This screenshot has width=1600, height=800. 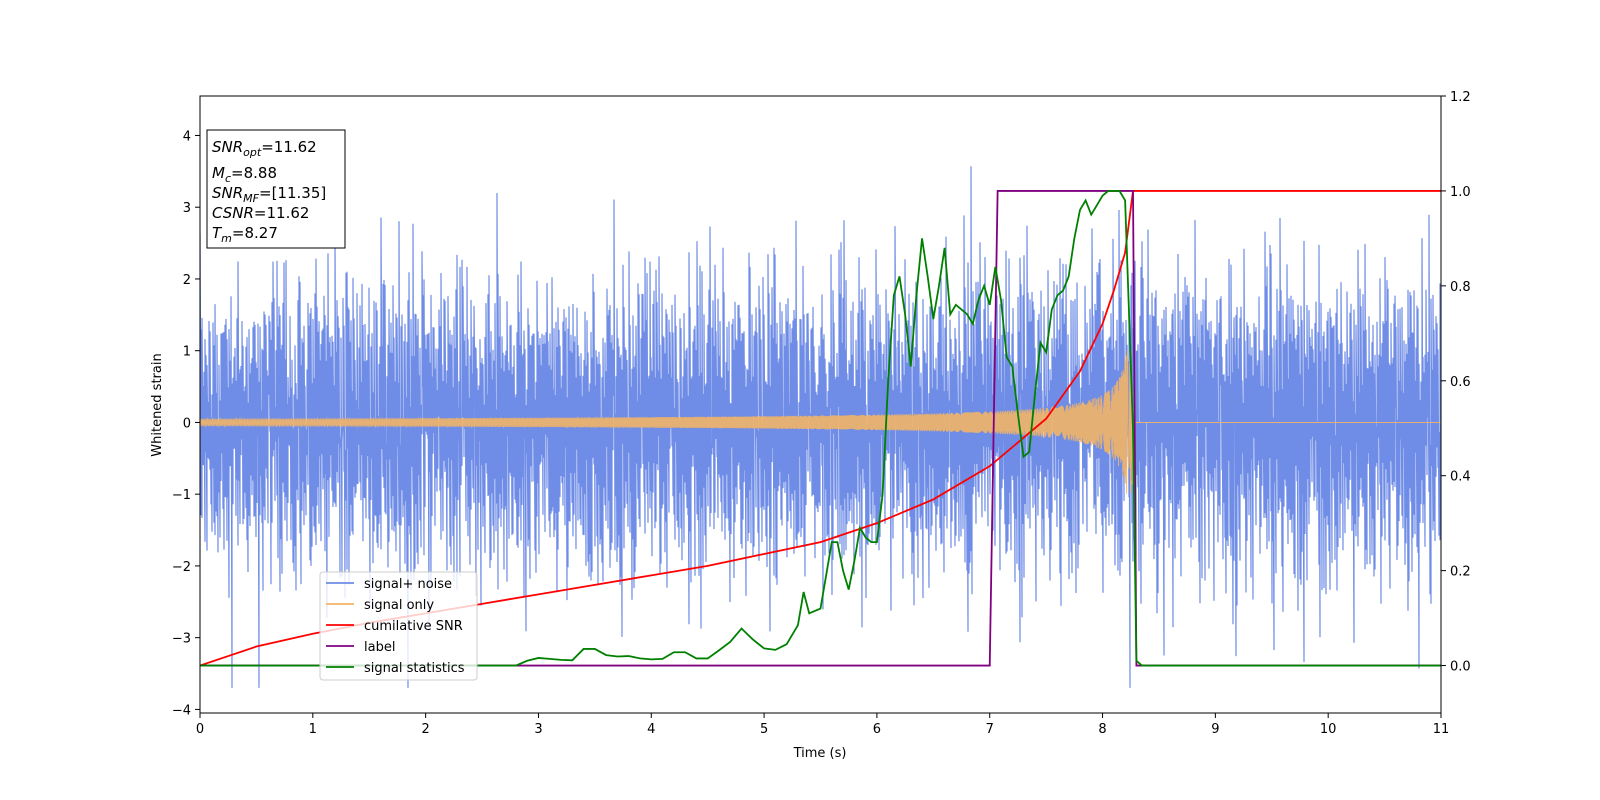 I want to click on y-axis-label: Whitened strain, so click(x=157, y=404).